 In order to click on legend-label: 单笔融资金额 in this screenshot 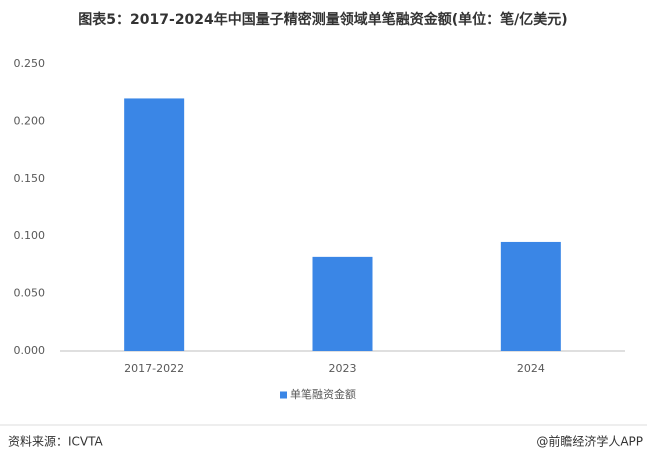, I will do `click(323, 394)`.